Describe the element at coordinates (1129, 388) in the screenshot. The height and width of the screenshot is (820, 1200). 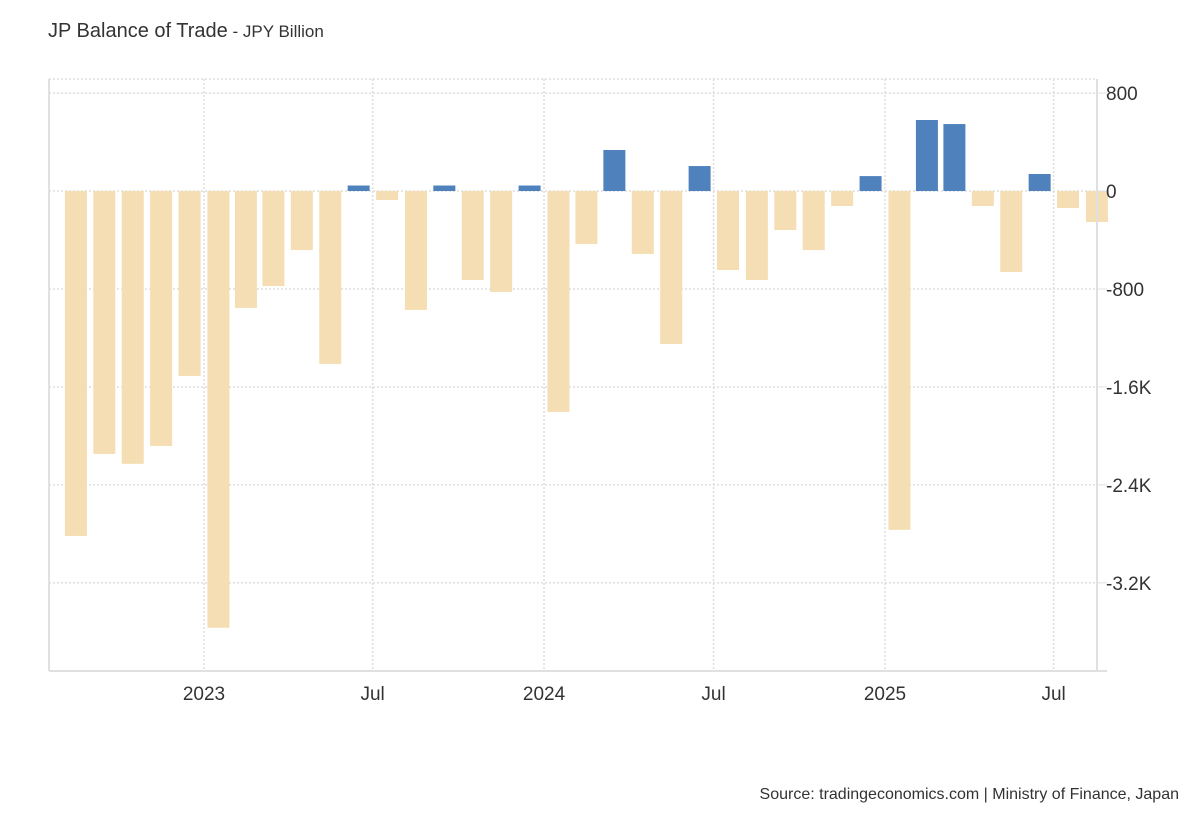
I see `y-tick-label: -1.6K` at that location.